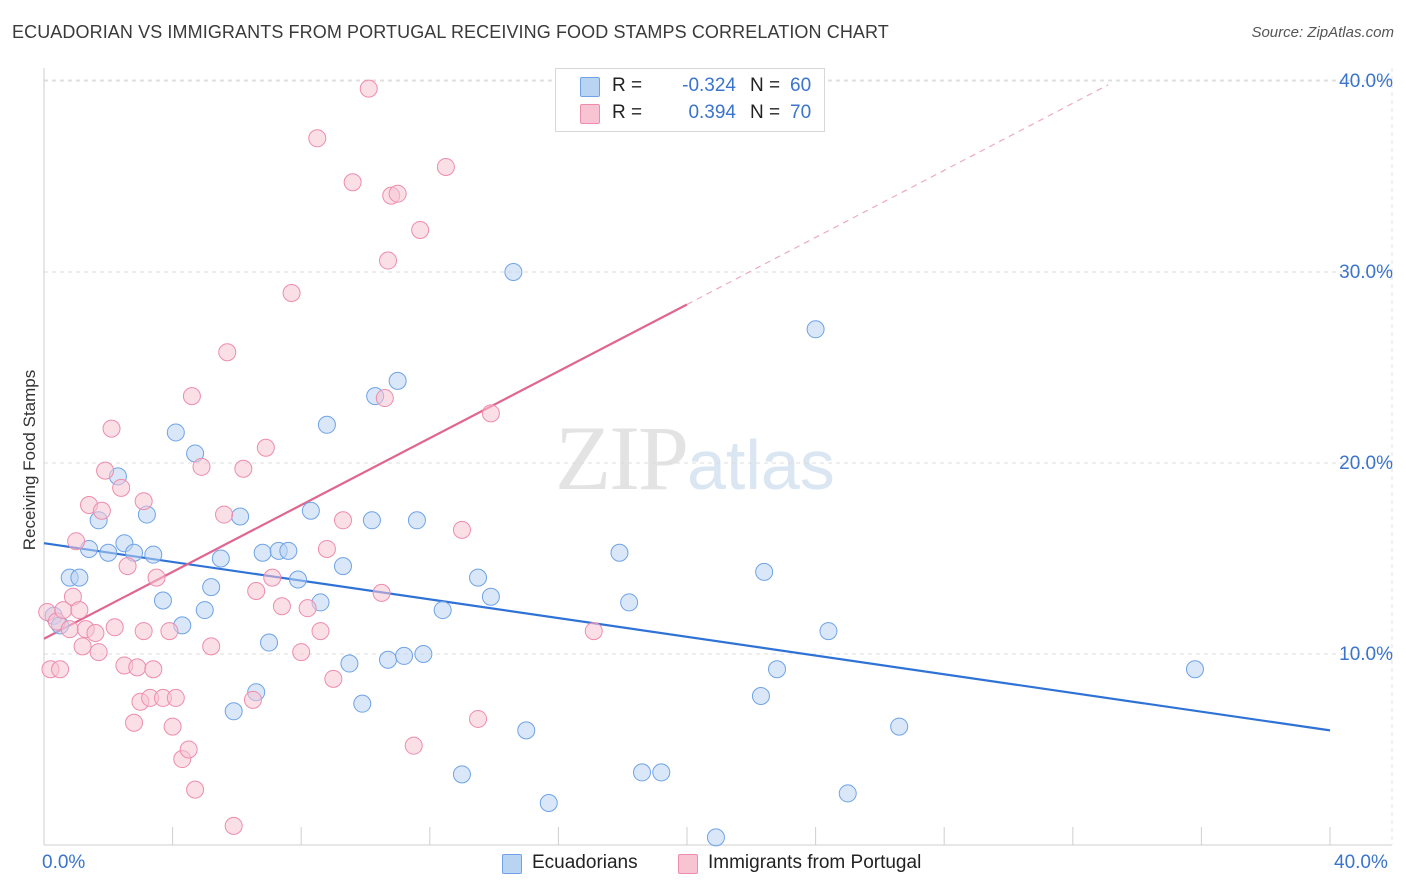  Describe the element at coordinates (703, 864) in the screenshot. I see `series-legend: Ecuadorians Immigrants from Portugal` at that location.